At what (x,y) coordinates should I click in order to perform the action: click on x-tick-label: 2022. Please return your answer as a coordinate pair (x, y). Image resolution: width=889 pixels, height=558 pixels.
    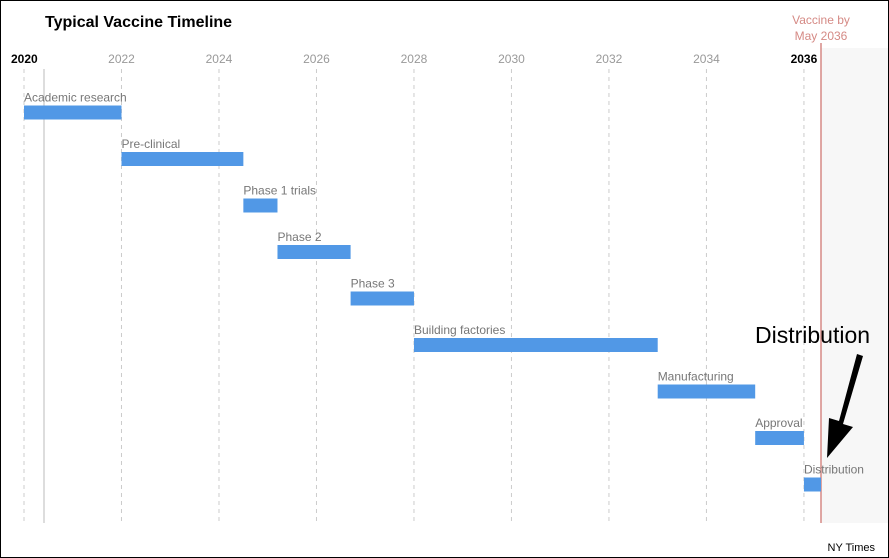
    Looking at the image, I should click on (121, 59).